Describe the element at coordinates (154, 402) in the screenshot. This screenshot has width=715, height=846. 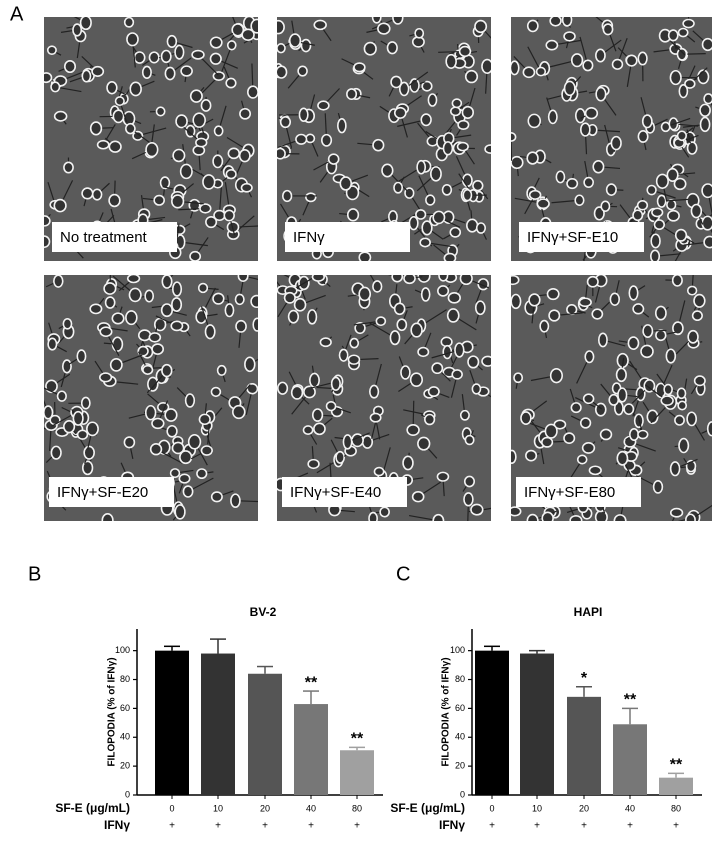
I see `micrograph: IFNγ+SF-E20` at that location.